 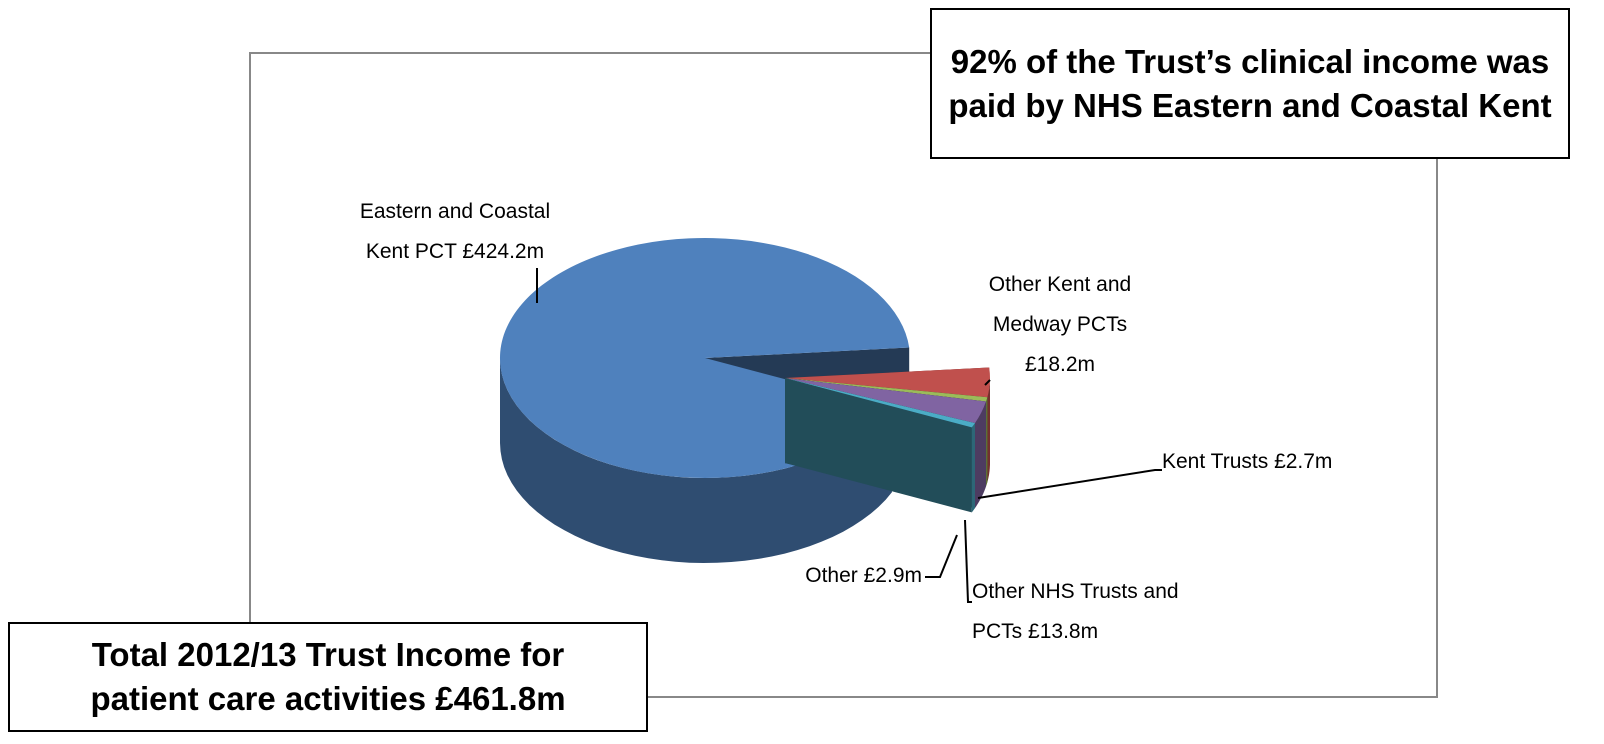 I want to click on slice-label: Other Kent and Medway PCTs £18.2m, so click(x=1060, y=325).